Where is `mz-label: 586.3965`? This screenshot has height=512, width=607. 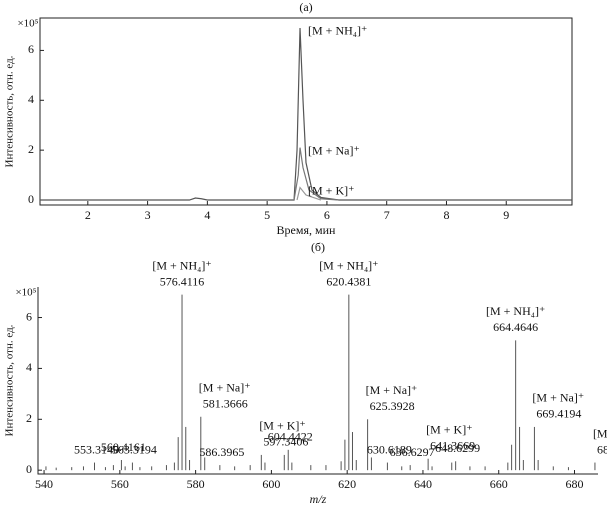
mz-label: 586.3965 is located at coordinates (221, 452).